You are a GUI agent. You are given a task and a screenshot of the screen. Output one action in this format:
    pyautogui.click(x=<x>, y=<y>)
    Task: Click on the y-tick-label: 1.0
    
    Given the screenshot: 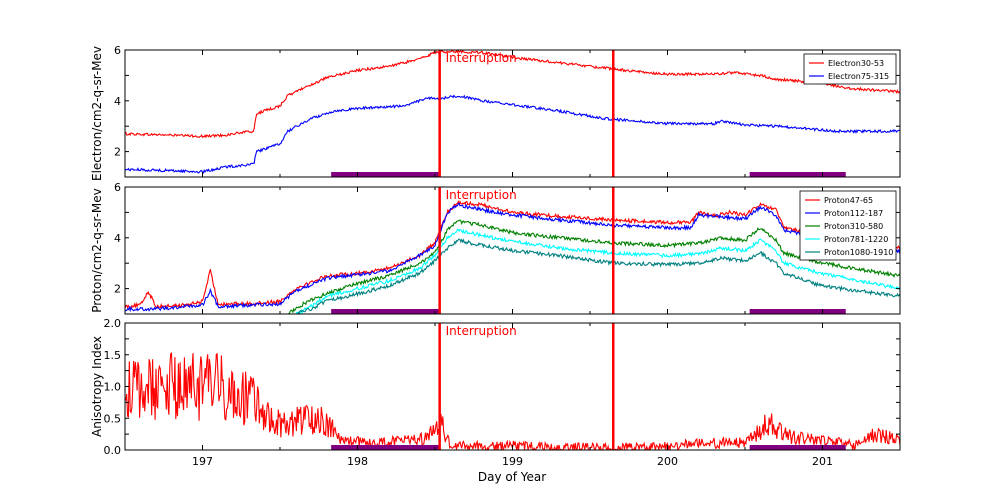 What is the action you would take?
    pyautogui.click(x=113, y=387)
    